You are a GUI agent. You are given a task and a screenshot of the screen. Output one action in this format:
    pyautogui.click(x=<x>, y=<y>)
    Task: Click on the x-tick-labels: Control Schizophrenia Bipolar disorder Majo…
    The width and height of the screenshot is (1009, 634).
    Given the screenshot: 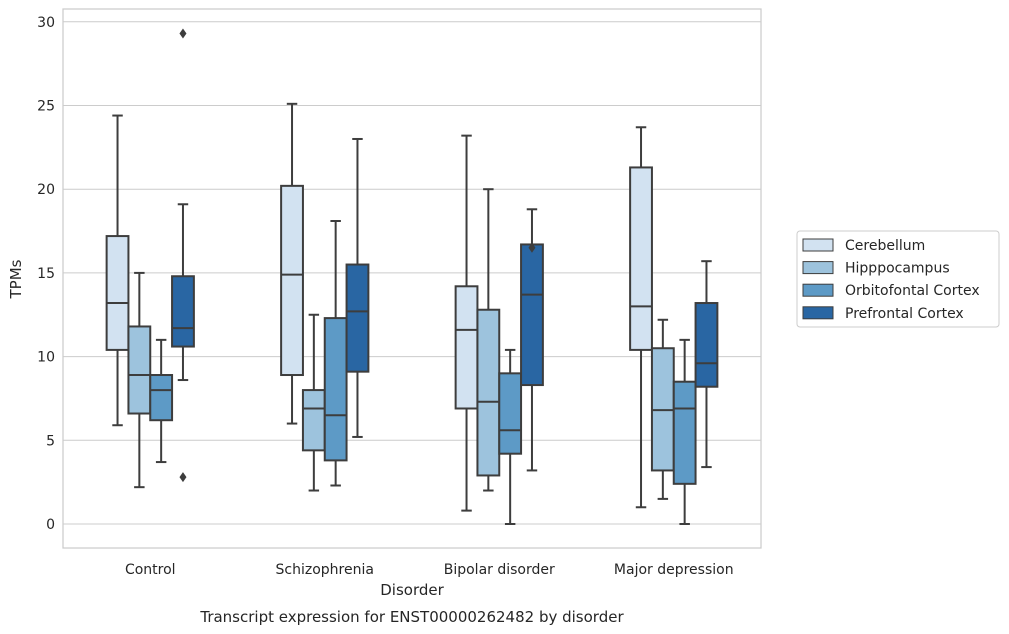 What is the action you would take?
    pyautogui.click(x=429, y=570)
    